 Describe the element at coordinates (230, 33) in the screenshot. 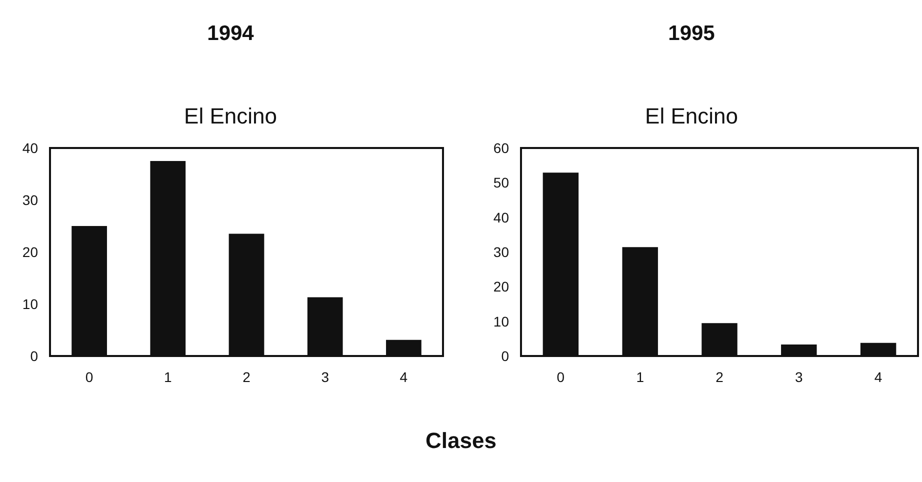

I see `chart-title: 1994` at that location.